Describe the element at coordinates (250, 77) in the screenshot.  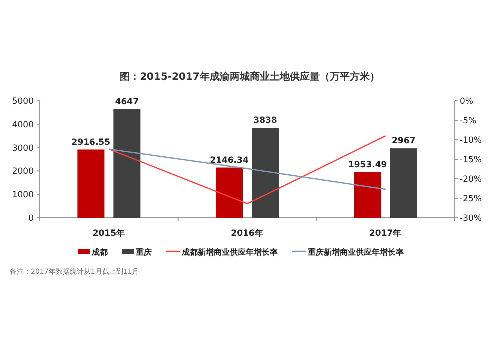
I see `chart-title: 图：2015-2017年成渝两城商业土地供应量（万平方米）` at that location.